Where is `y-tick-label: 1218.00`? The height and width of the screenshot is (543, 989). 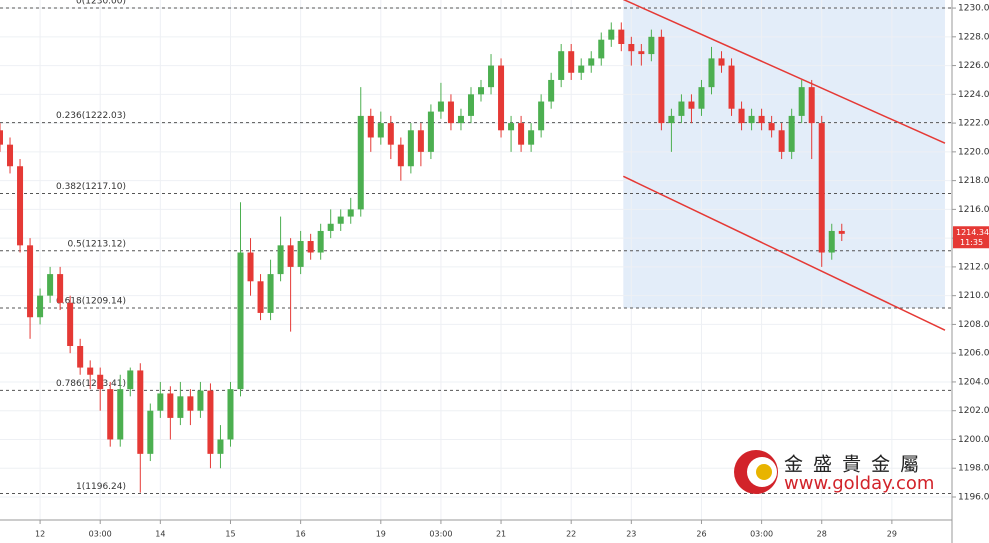
y-tick-label: 1218.00 is located at coordinates (973, 181).